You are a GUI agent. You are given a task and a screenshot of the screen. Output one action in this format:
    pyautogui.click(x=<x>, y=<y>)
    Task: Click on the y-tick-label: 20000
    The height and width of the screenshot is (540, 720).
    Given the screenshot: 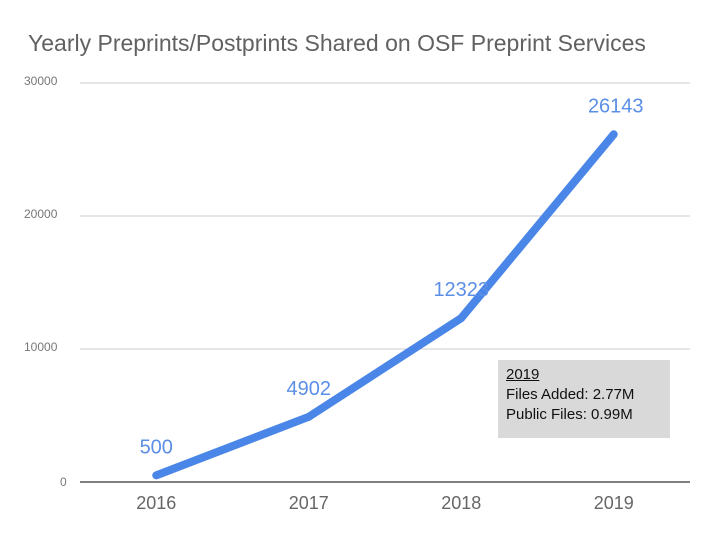 What is the action you would take?
    pyautogui.click(x=41, y=214)
    